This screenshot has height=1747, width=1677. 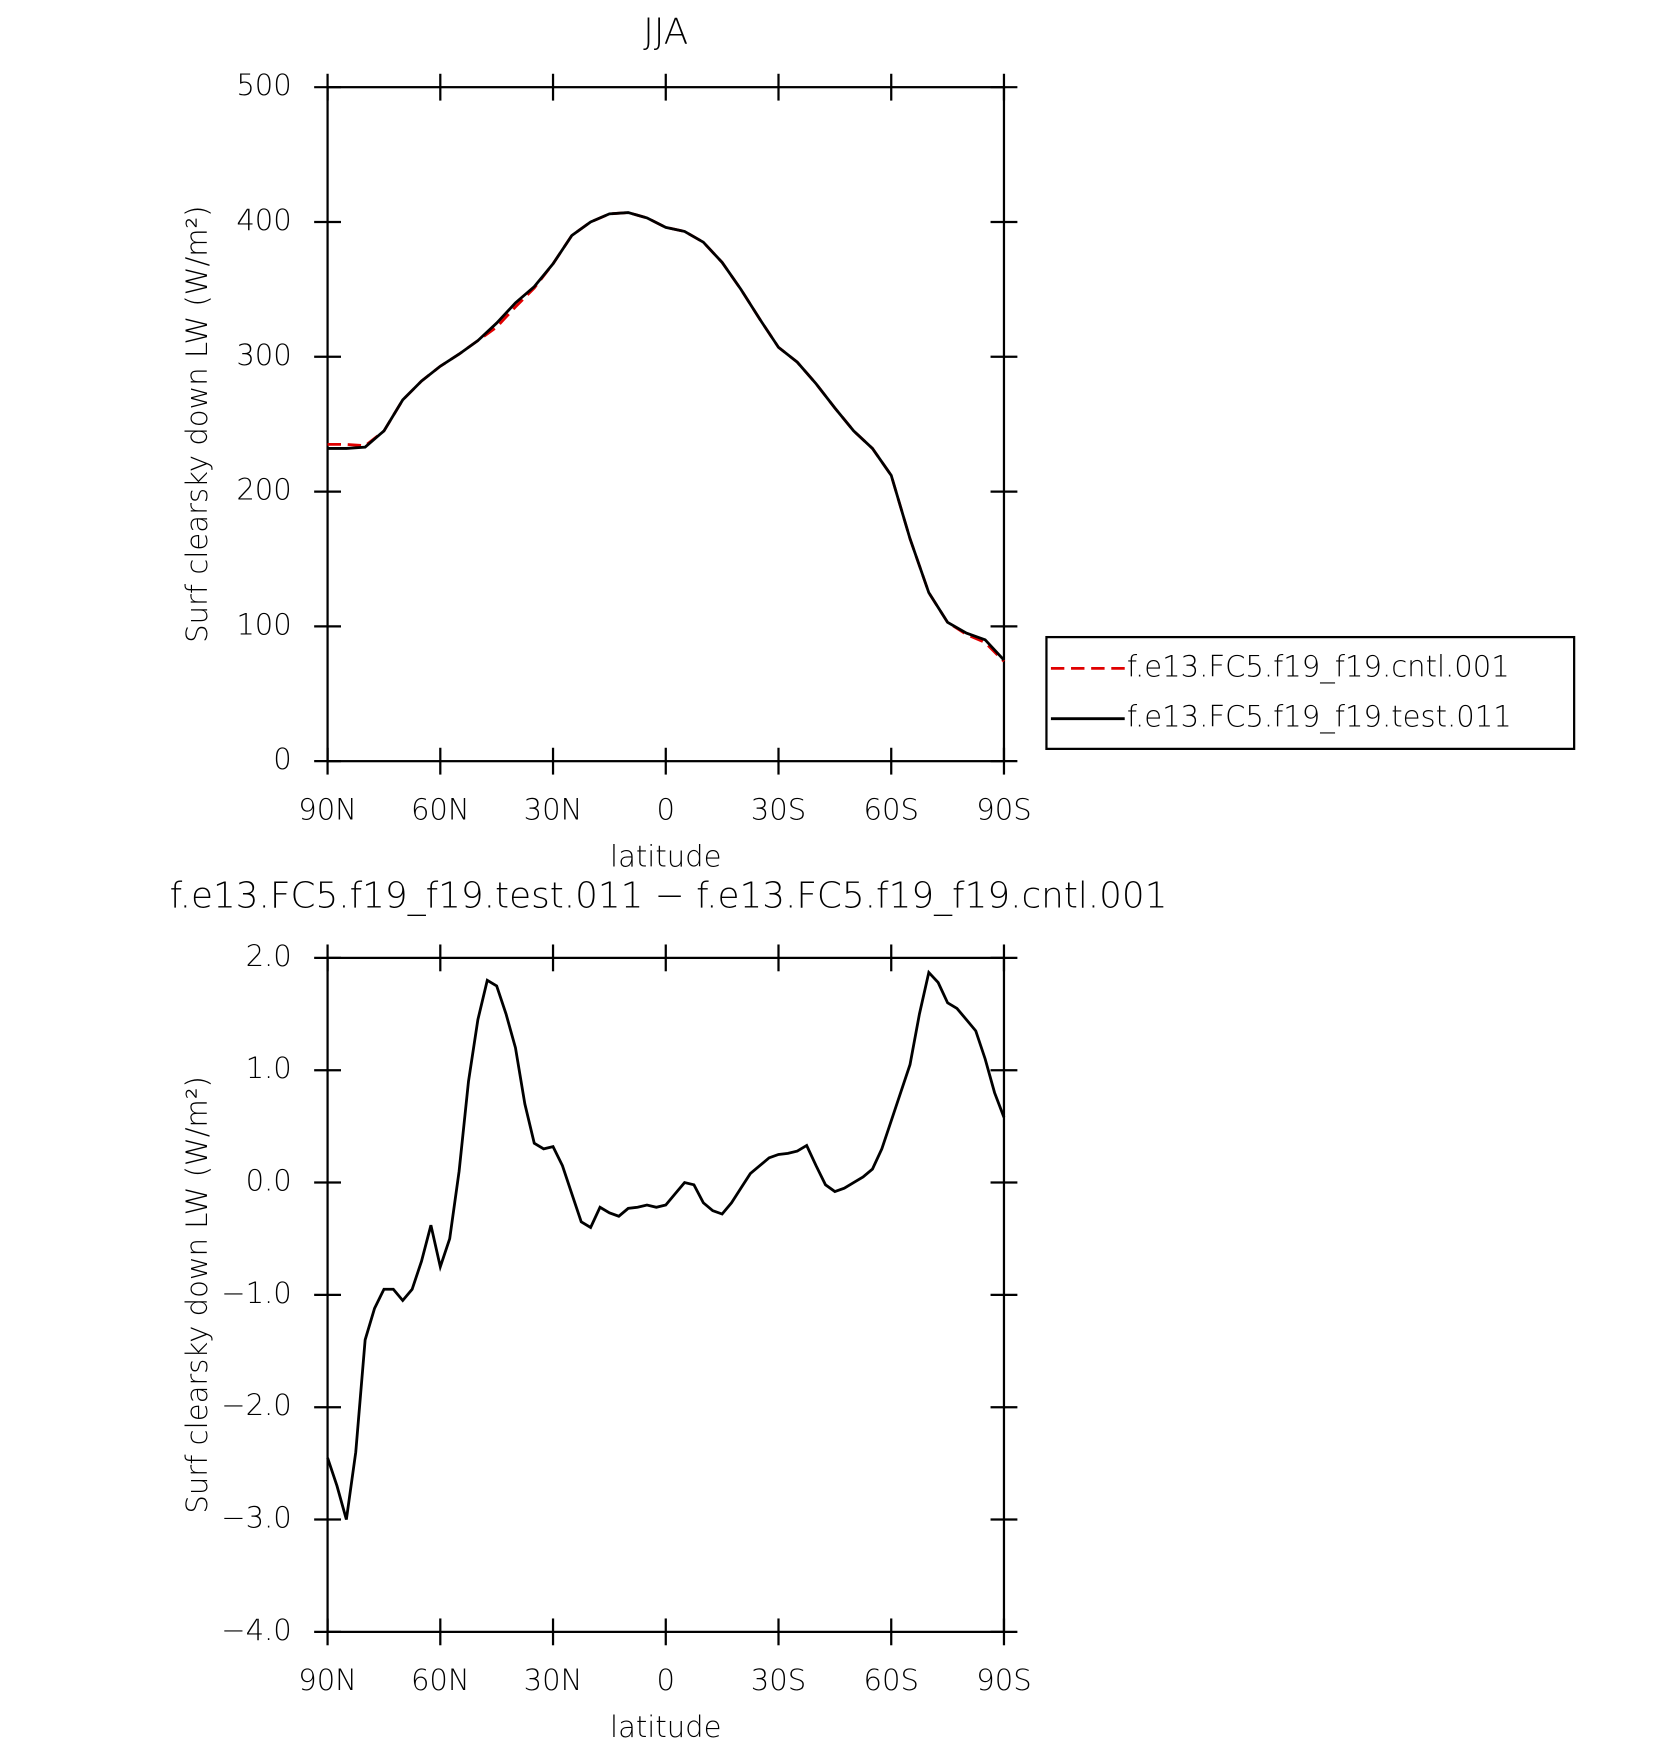 What do you see at coordinates (256, 1630) in the screenshot?
I see `y-tick-label: −4.0` at bounding box center [256, 1630].